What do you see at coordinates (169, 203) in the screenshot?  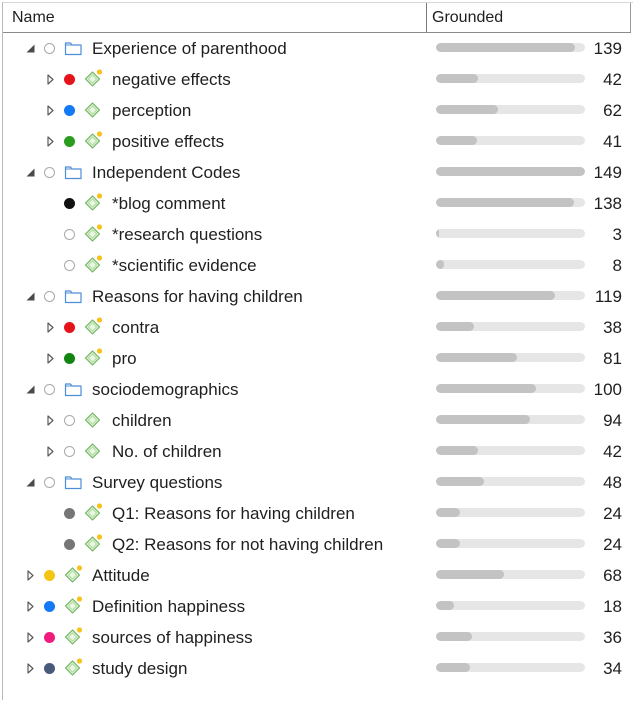 I see `code-label: *blog comment` at bounding box center [169, 203].